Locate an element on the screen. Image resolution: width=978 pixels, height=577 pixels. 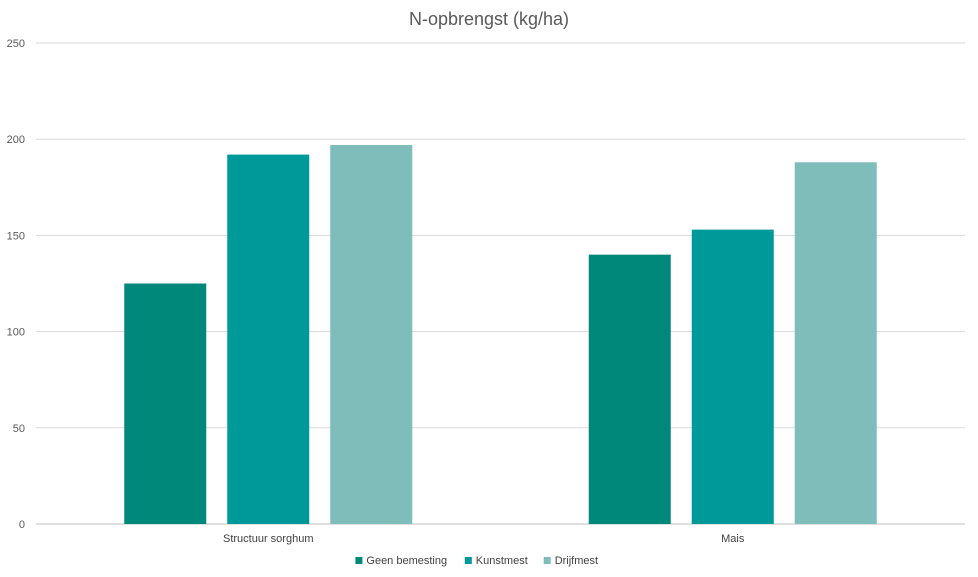
legend-label: Kunstmest is located at coordinates (502, 561).